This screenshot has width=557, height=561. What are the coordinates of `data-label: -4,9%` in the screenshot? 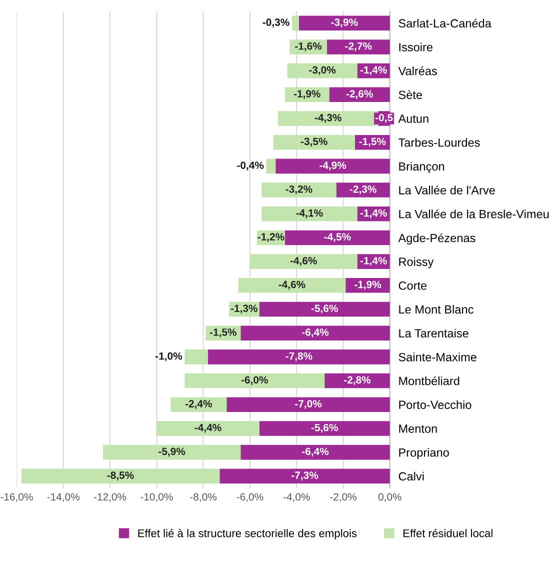 It's located at (333, 166).